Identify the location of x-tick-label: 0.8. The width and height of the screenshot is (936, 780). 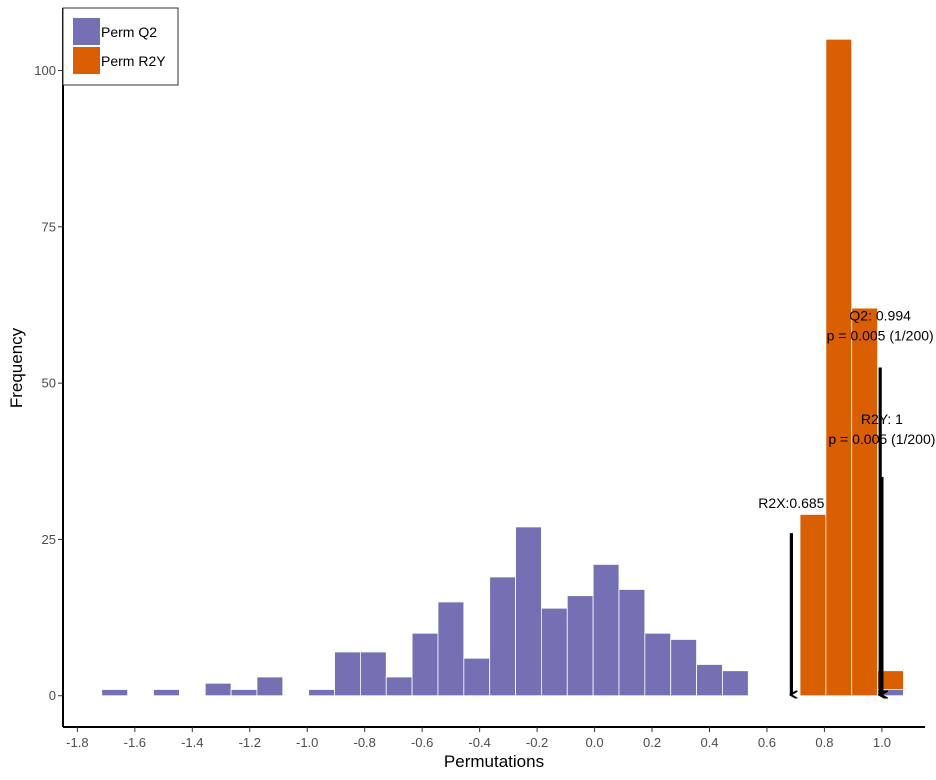
(824, 742).